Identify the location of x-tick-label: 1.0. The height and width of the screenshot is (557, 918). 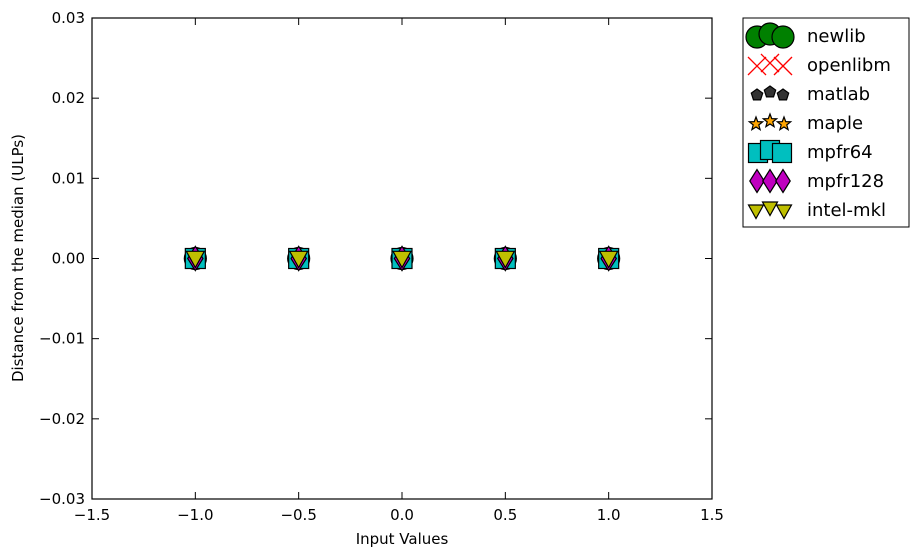
(609, 515).